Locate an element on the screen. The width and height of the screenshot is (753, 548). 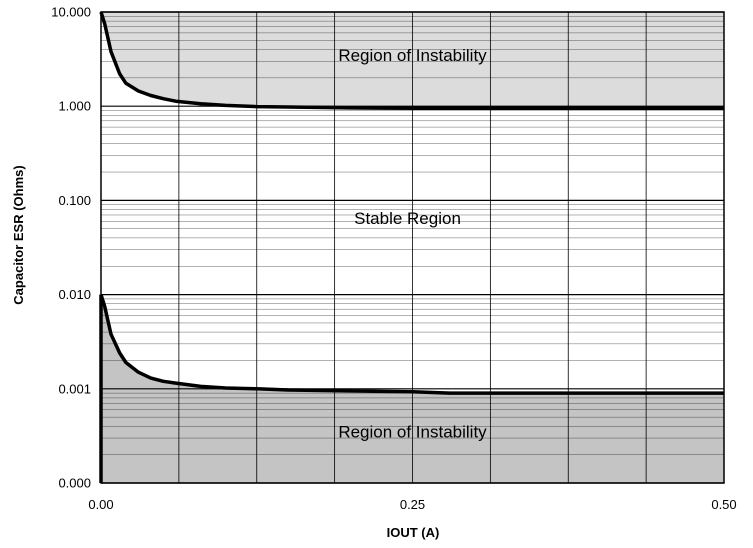
y-tick-label: 0.010 is located at coordinates (74, 294).